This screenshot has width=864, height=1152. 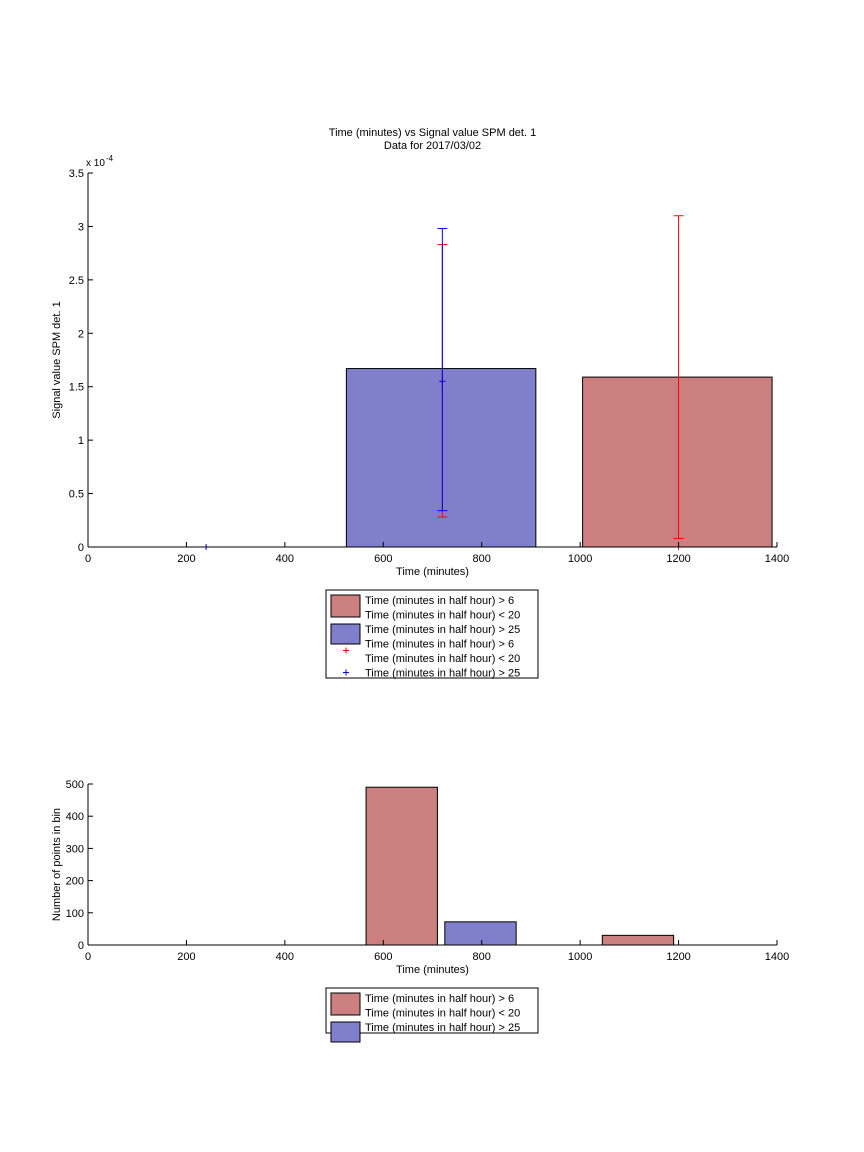 I want to click on y-tick-label: 100, so click(x=75, y=914).